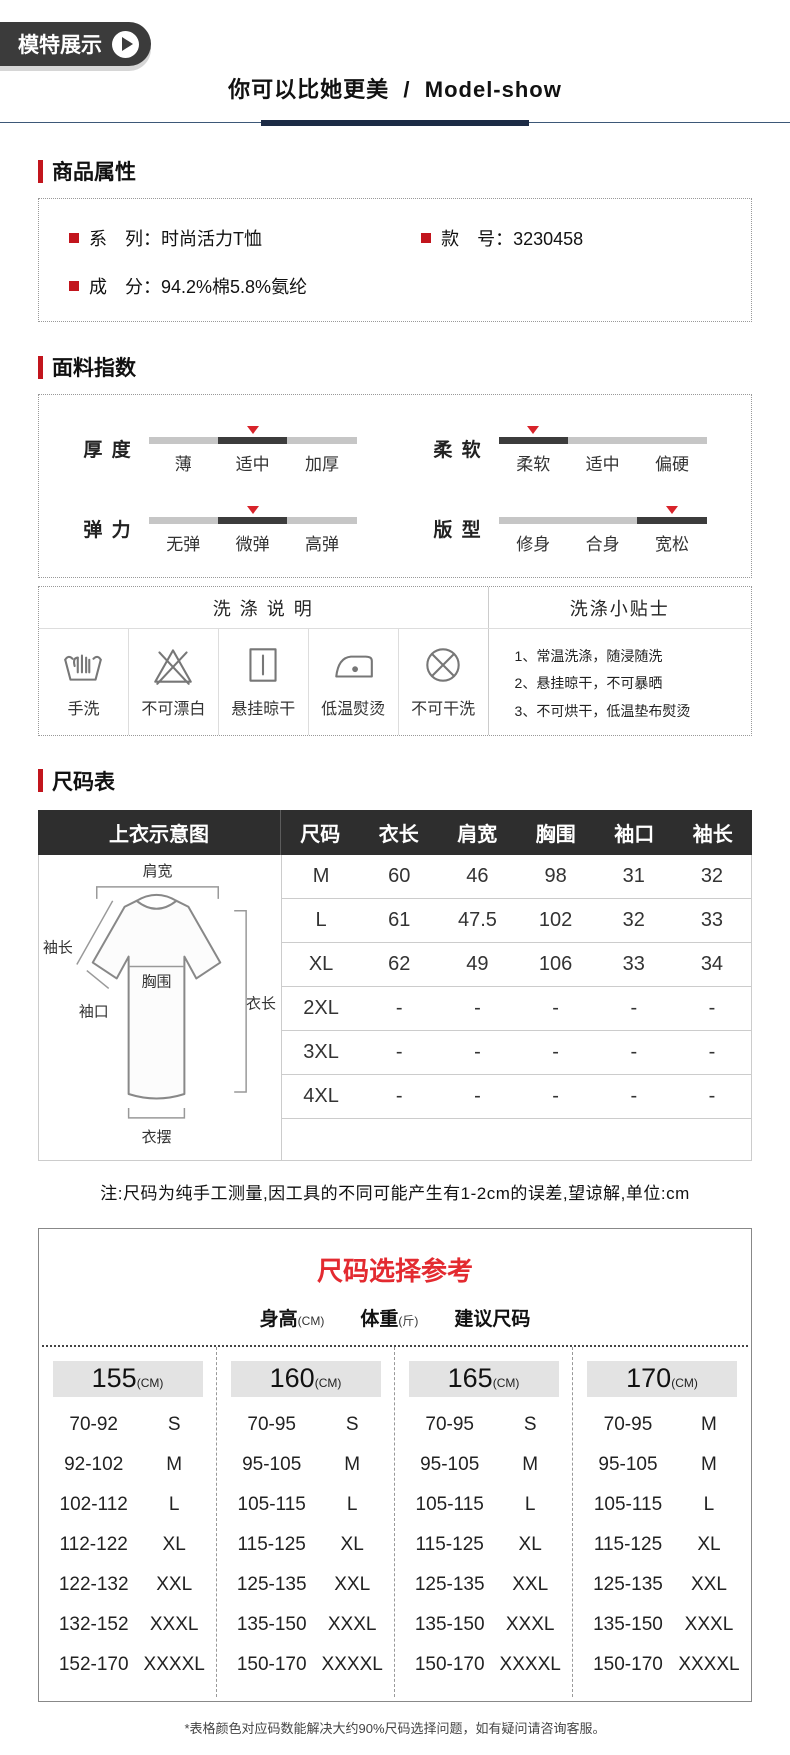 This screenshot has width=790, height=1755. I want to click on sleeve-length-label: 袖长, so click(58, 947).